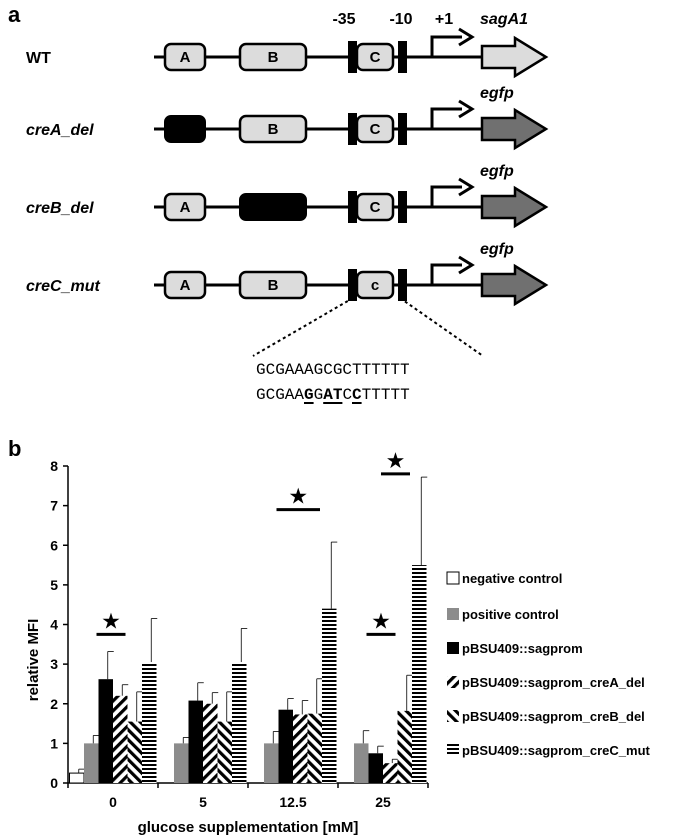 Image resolution: width=685 pixels, height=839 pixels. I want to click on x-tick-label: 25, so click(383, 802).